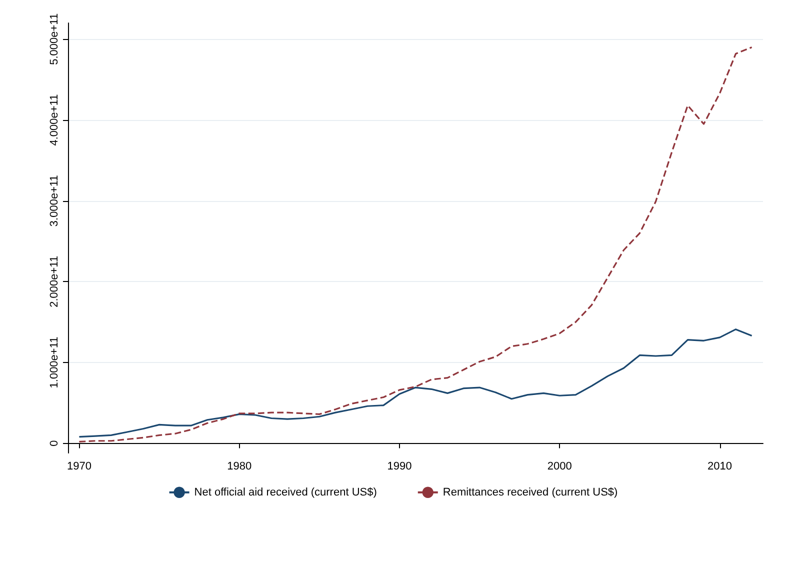 The height and width of the screenshot is (575, 787). What do you see at coordinates (530, 492) in the screenshot?
I see `legend-label: Remittances received (current US$)` at bounding box center [530, 492].